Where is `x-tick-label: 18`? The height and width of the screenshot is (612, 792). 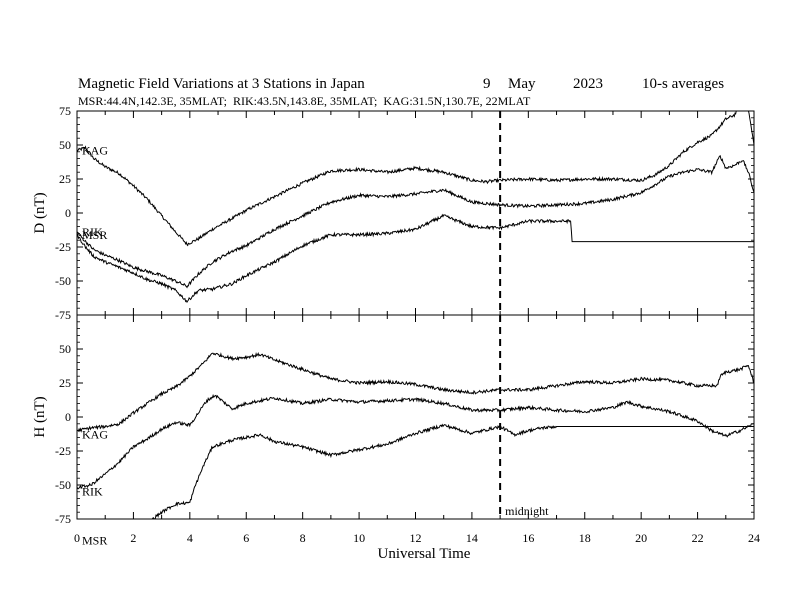 x-tick-label: 18 is located at coordinates (585, 538).